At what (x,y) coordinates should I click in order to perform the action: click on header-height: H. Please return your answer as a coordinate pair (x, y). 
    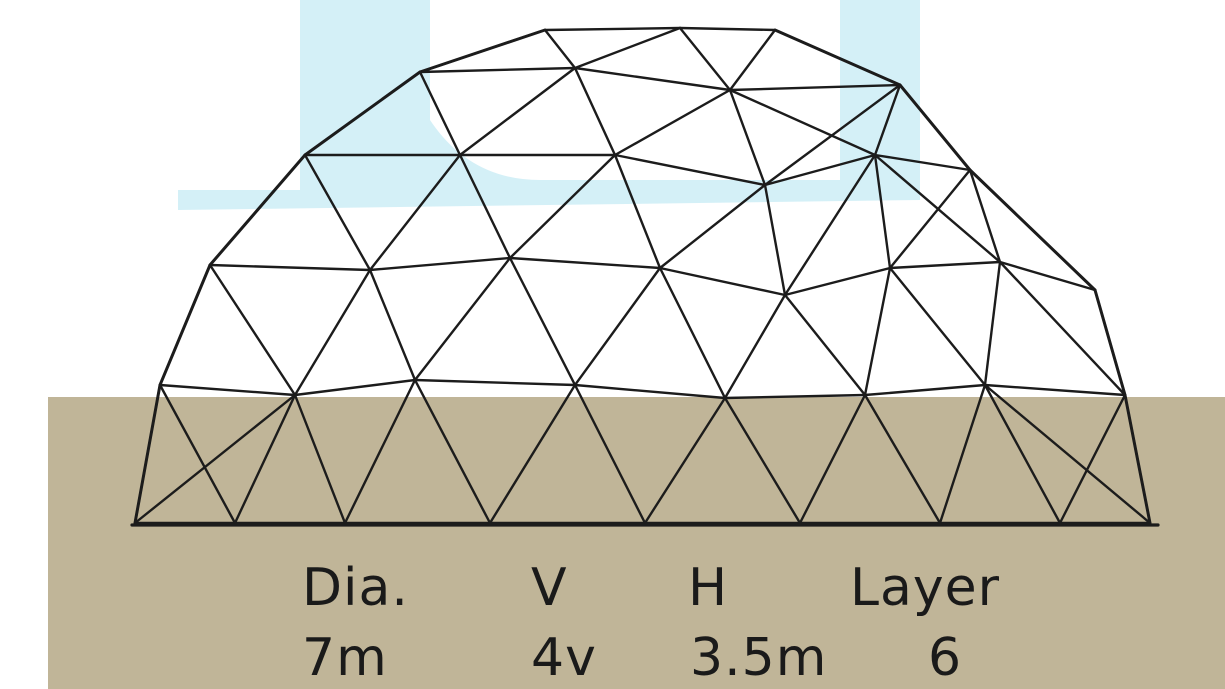
    Looking at the image, I should click on (708, 588).